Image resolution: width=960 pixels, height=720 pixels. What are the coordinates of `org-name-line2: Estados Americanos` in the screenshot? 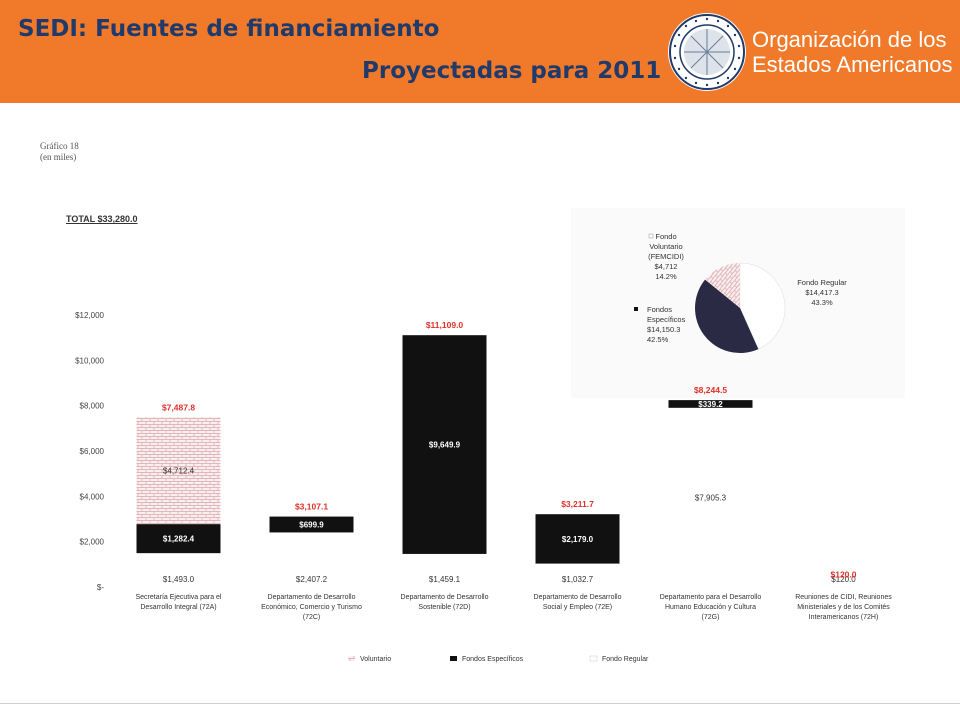 It's located at (852, 64).